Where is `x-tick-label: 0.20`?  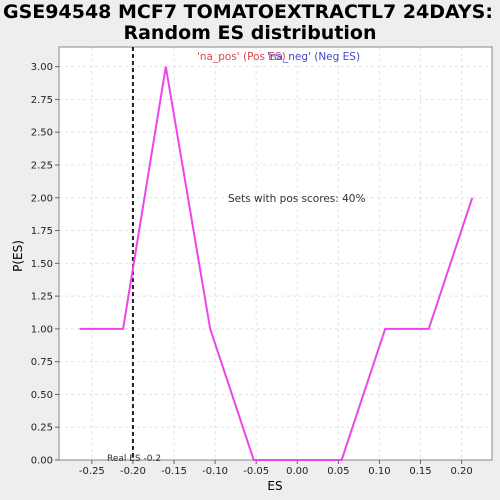 x-tick-label: 0.20 is located at coordinates (461, 471).